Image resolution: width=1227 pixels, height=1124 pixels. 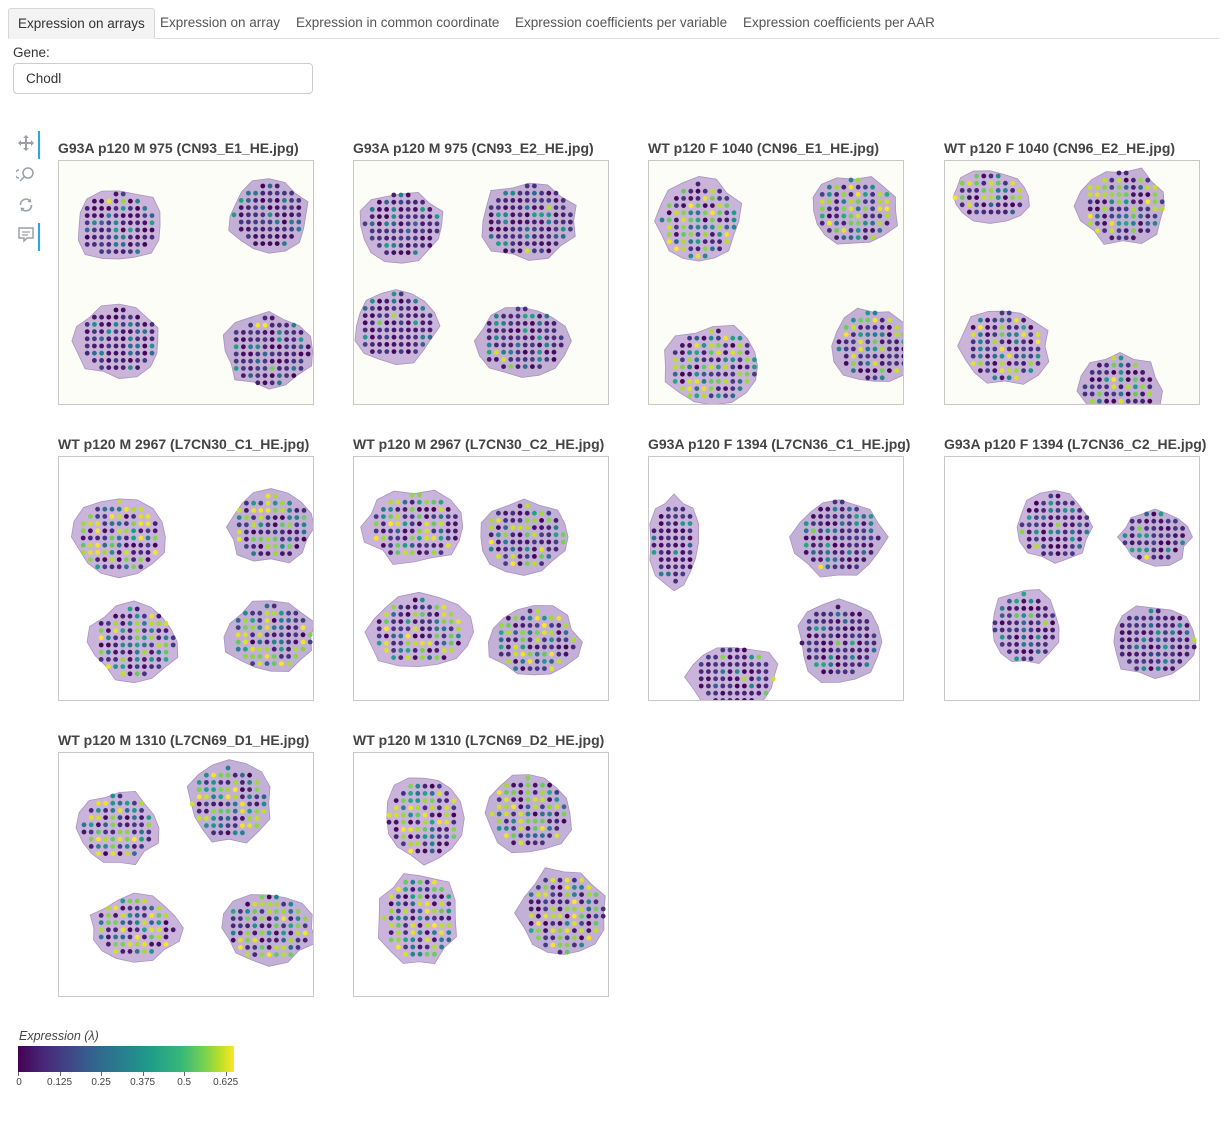 What do you see at coordinates (163, 78) in the screenshot?
I see `gene-input` at bounding box center [163, 78].